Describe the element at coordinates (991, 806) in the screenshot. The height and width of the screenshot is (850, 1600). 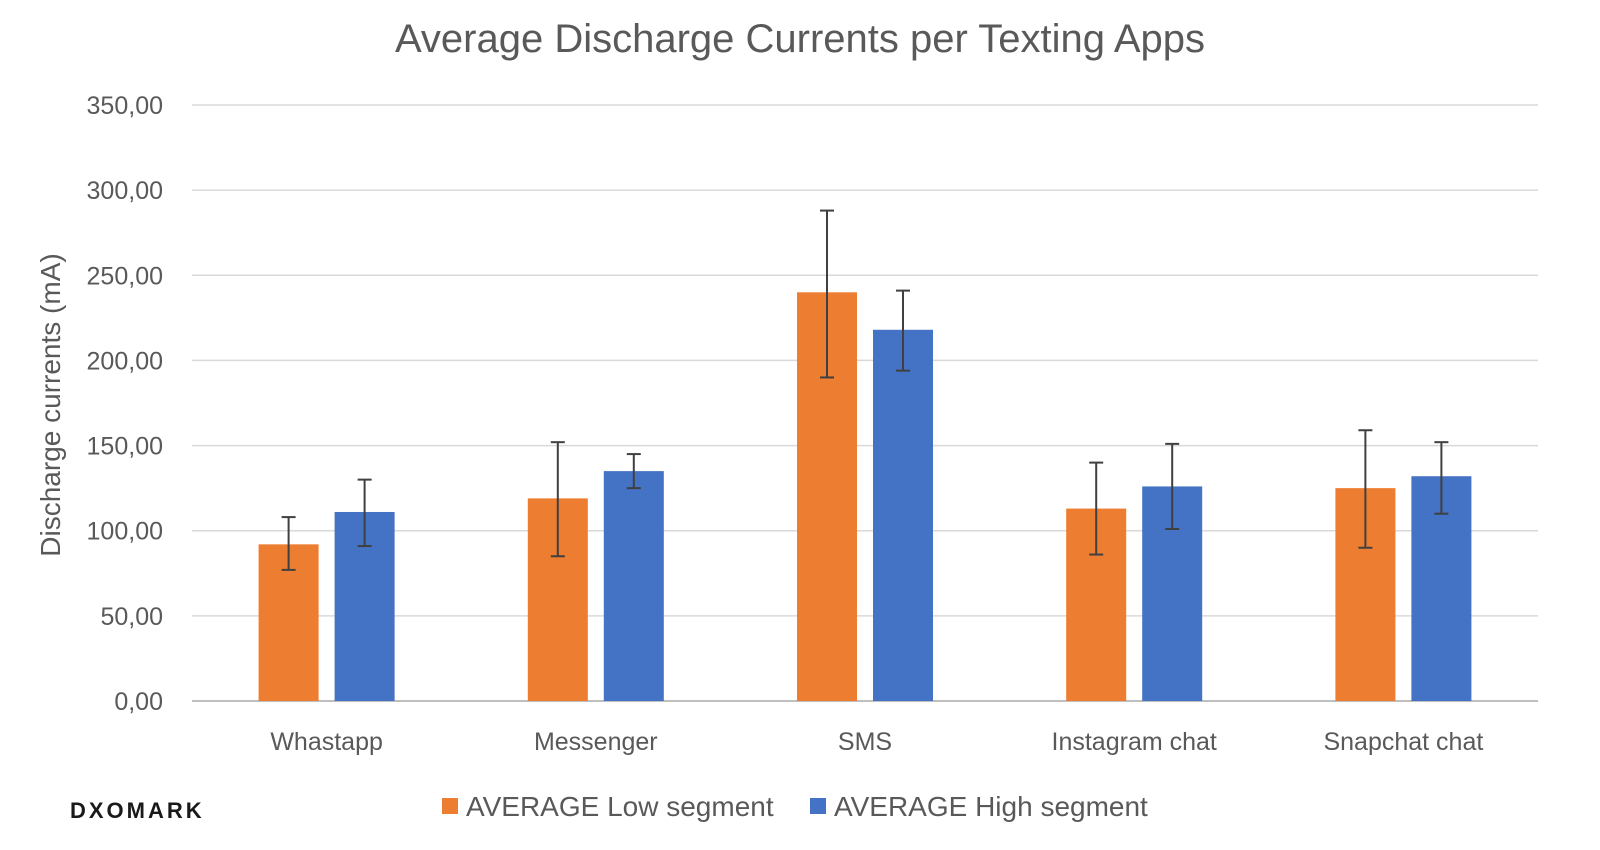
I see `legend-label: AVERAGE High segment` at that location.